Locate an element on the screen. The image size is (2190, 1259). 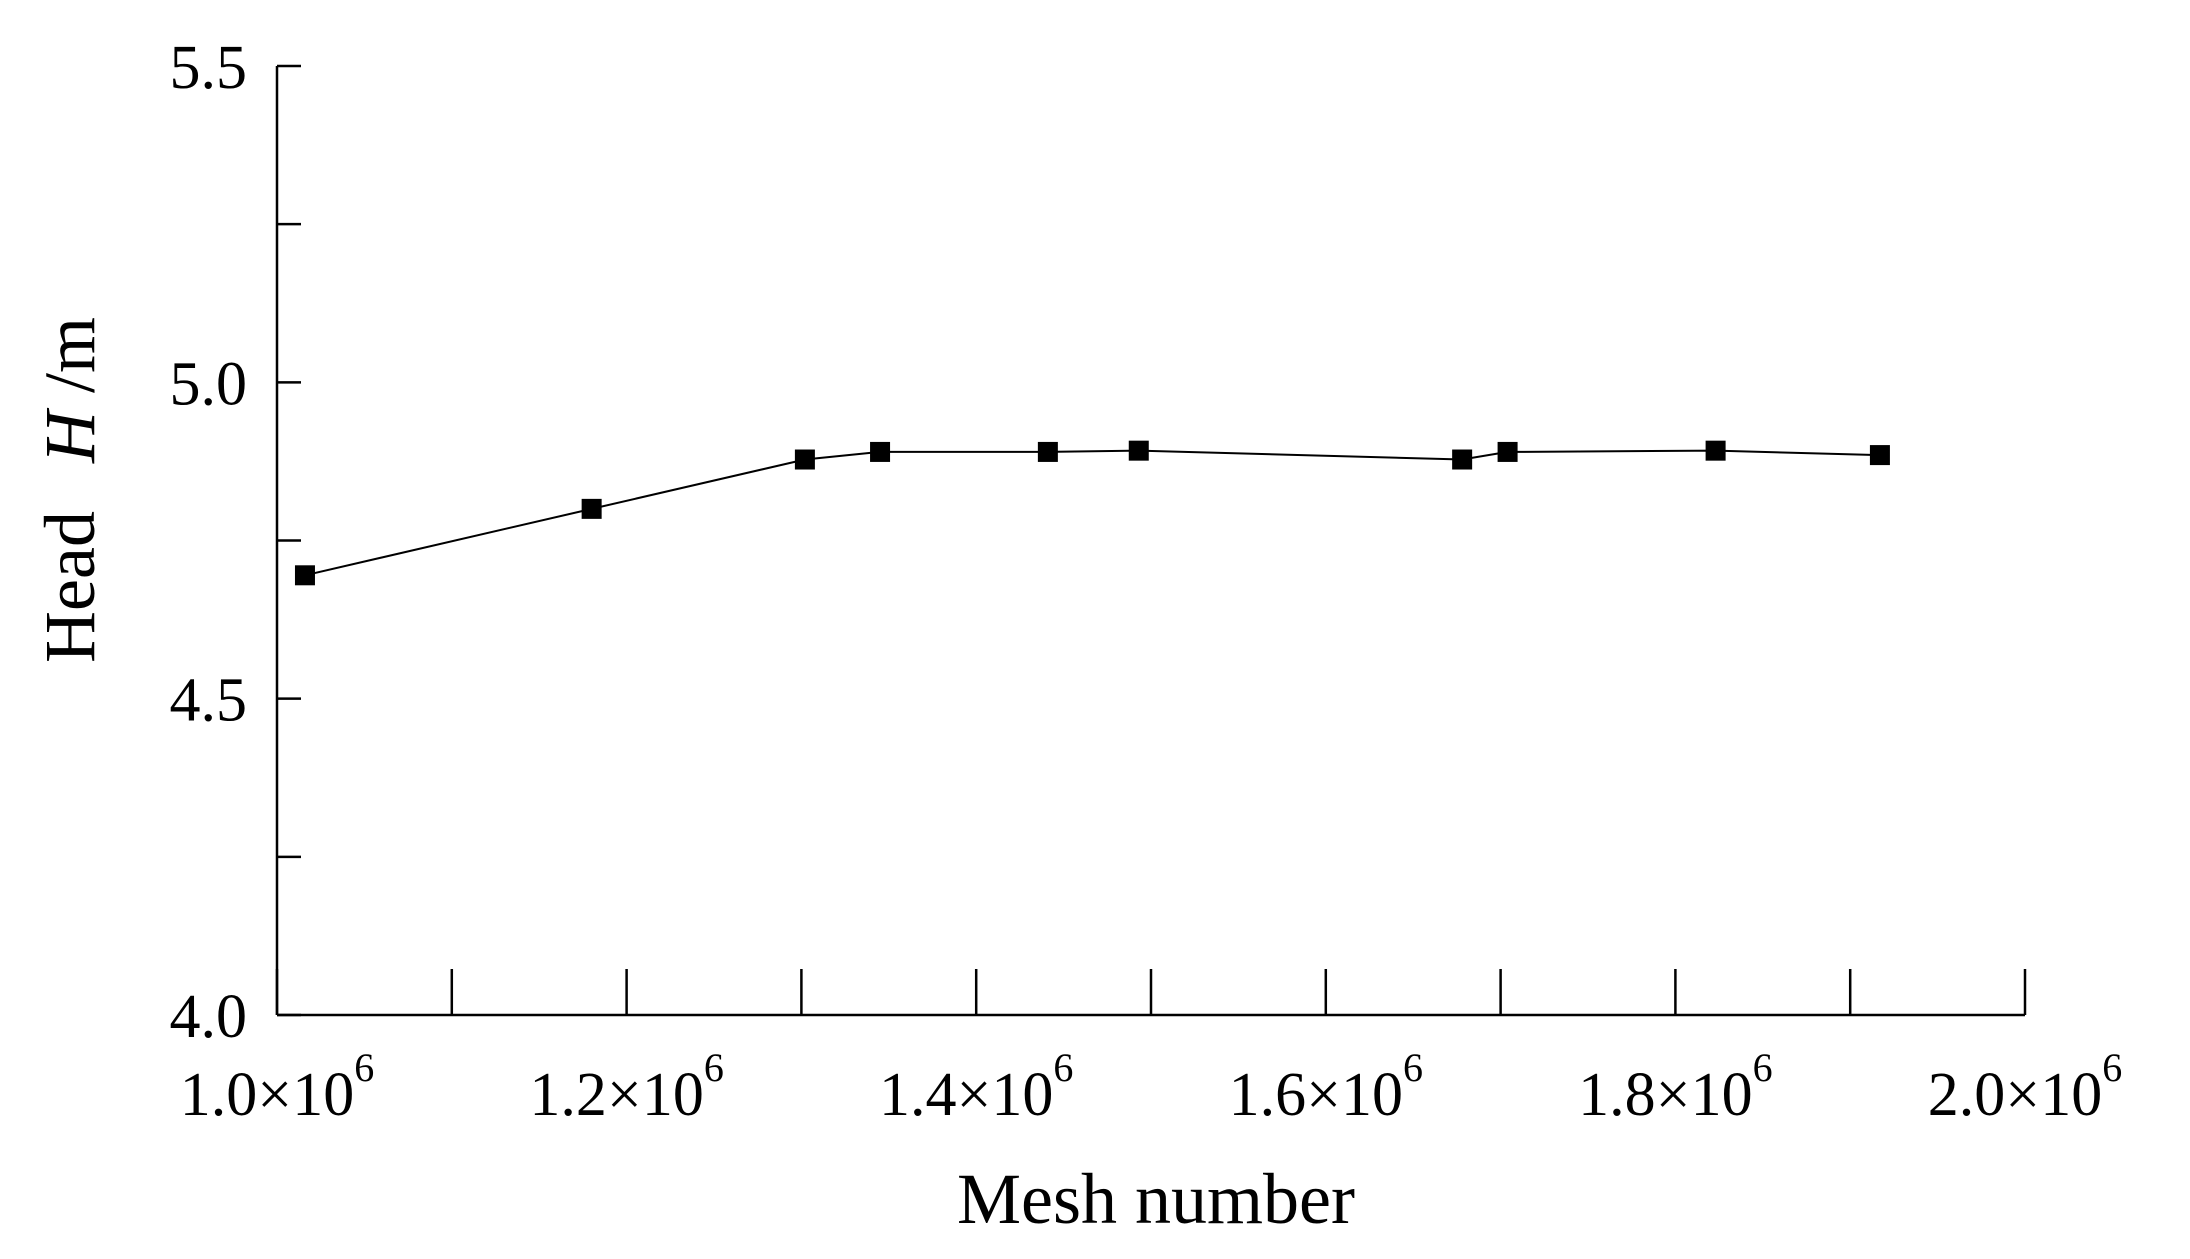
x-tick-label-mantissa: 2.0×10 is located at coordinates (2015, 1095).